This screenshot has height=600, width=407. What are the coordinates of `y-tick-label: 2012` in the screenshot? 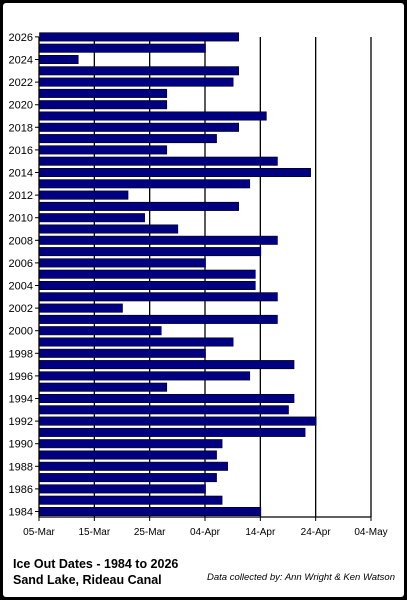 It's located at (21, 196).